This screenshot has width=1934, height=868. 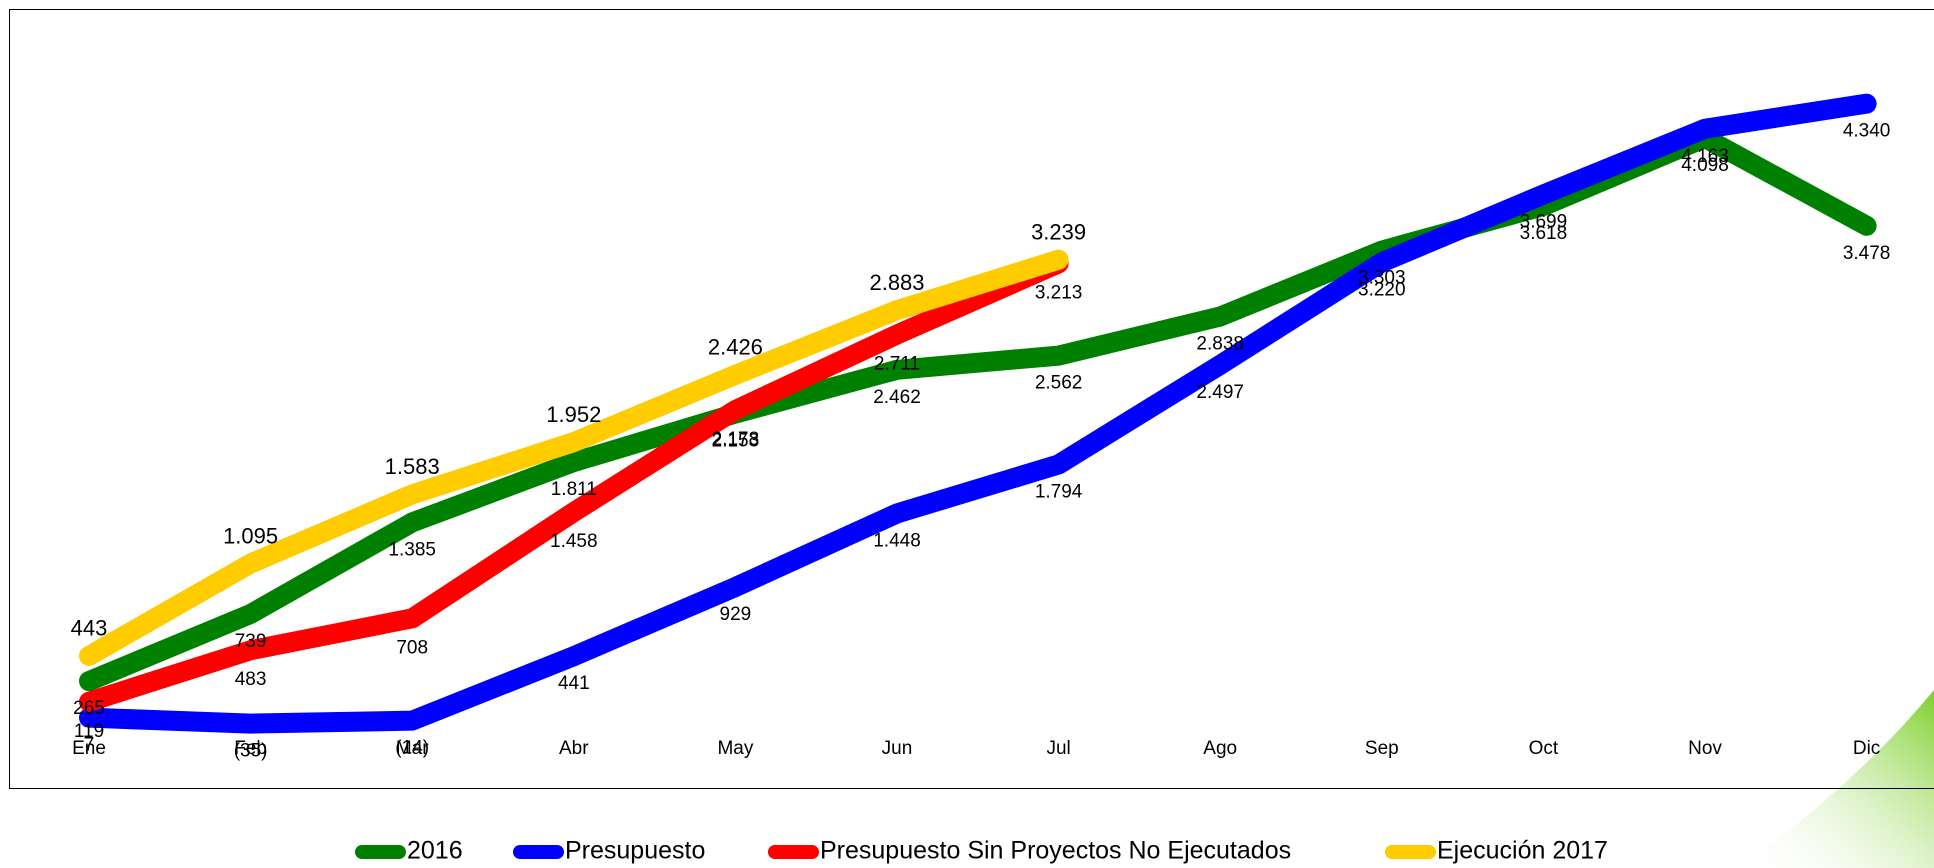 What do you see at coordinates (1059, 383) in the screenshot?
I see `data-label: 2.562` at bounding box center [1059, 383].